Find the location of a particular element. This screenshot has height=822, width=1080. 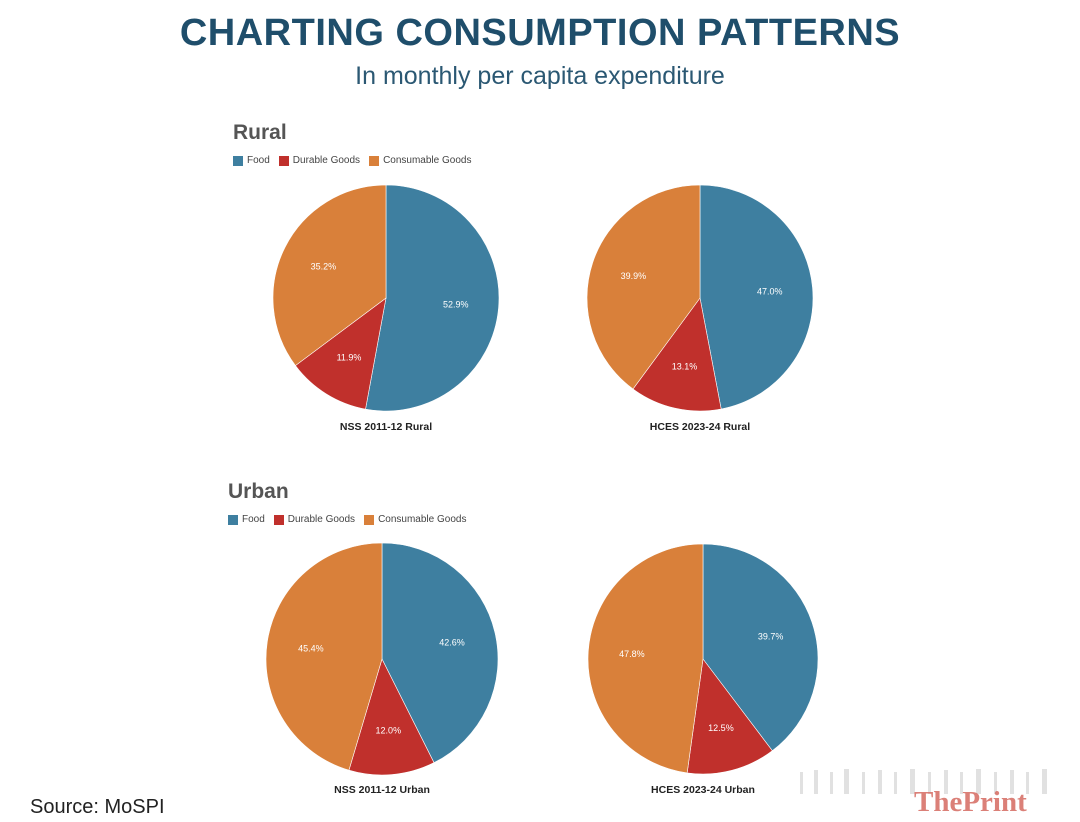

pie-chart-caption: NSS 2011-12 Urban is located at coordinates (382, 790).